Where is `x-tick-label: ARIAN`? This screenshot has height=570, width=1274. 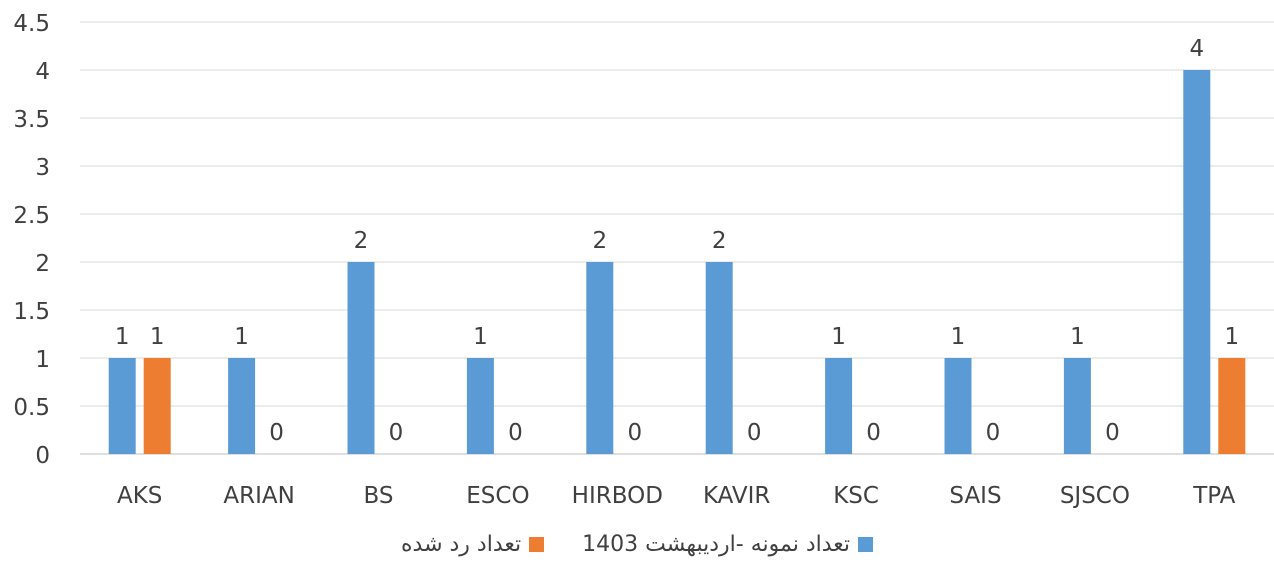 x-tick-label: ARIAN is located at coordinates (258, 496).